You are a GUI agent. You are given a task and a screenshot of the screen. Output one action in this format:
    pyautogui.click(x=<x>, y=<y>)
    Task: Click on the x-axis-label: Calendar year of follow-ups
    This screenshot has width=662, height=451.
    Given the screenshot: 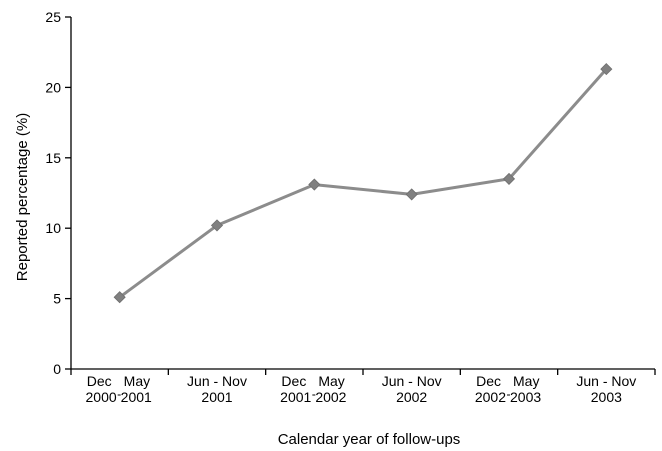 What is the action you would take?
    pyautogui.click(x=369, y=439)
    